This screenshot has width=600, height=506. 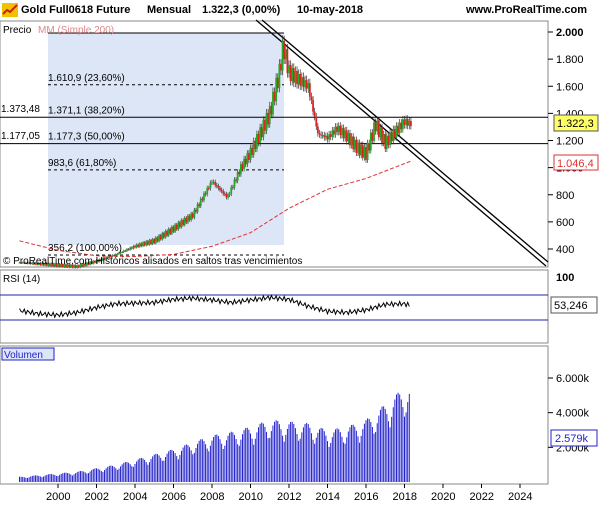 What do you see at coordinates (576, 123) in the screenshot?
I see `last-price-badge` at bounding box center [576, 123].